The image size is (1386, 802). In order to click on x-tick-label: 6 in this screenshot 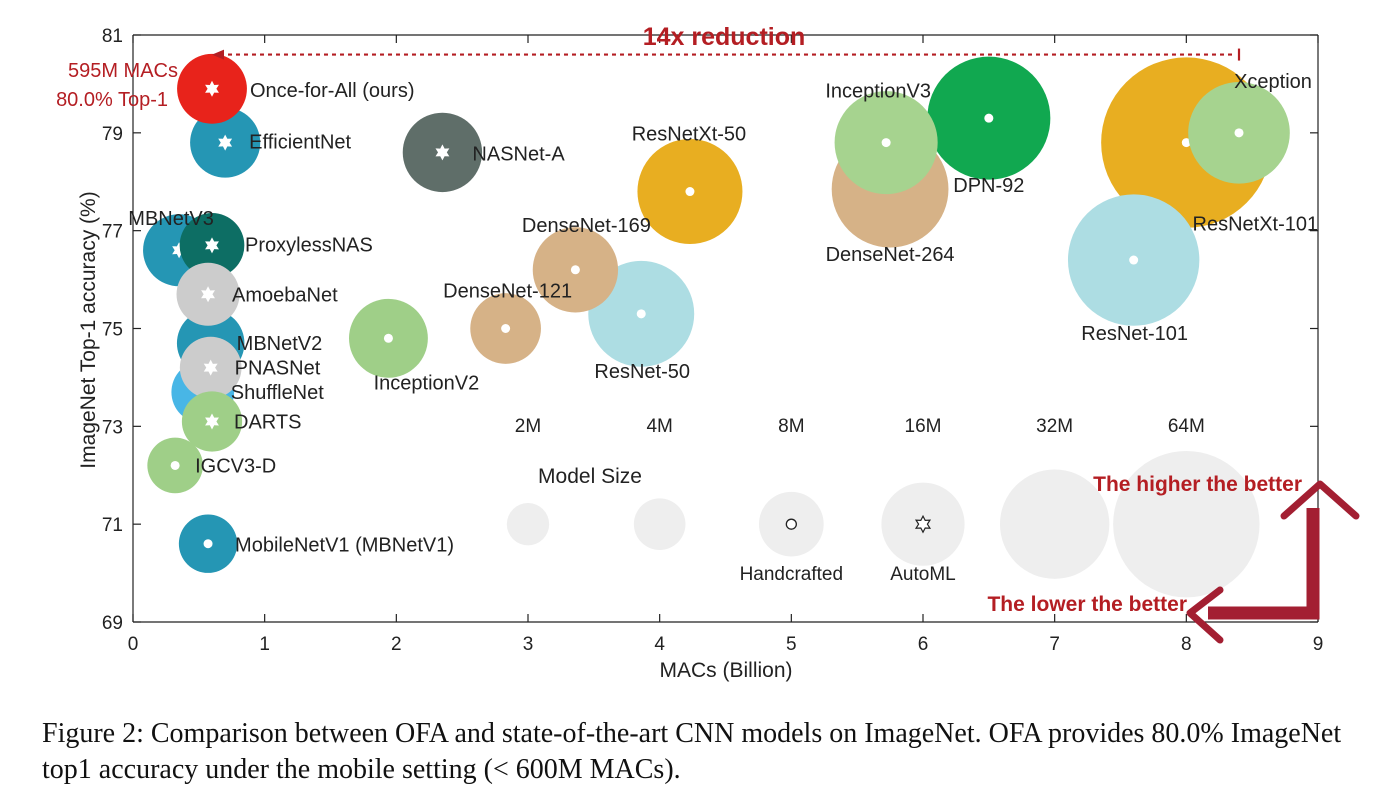, I will do `click(923, 644)`.